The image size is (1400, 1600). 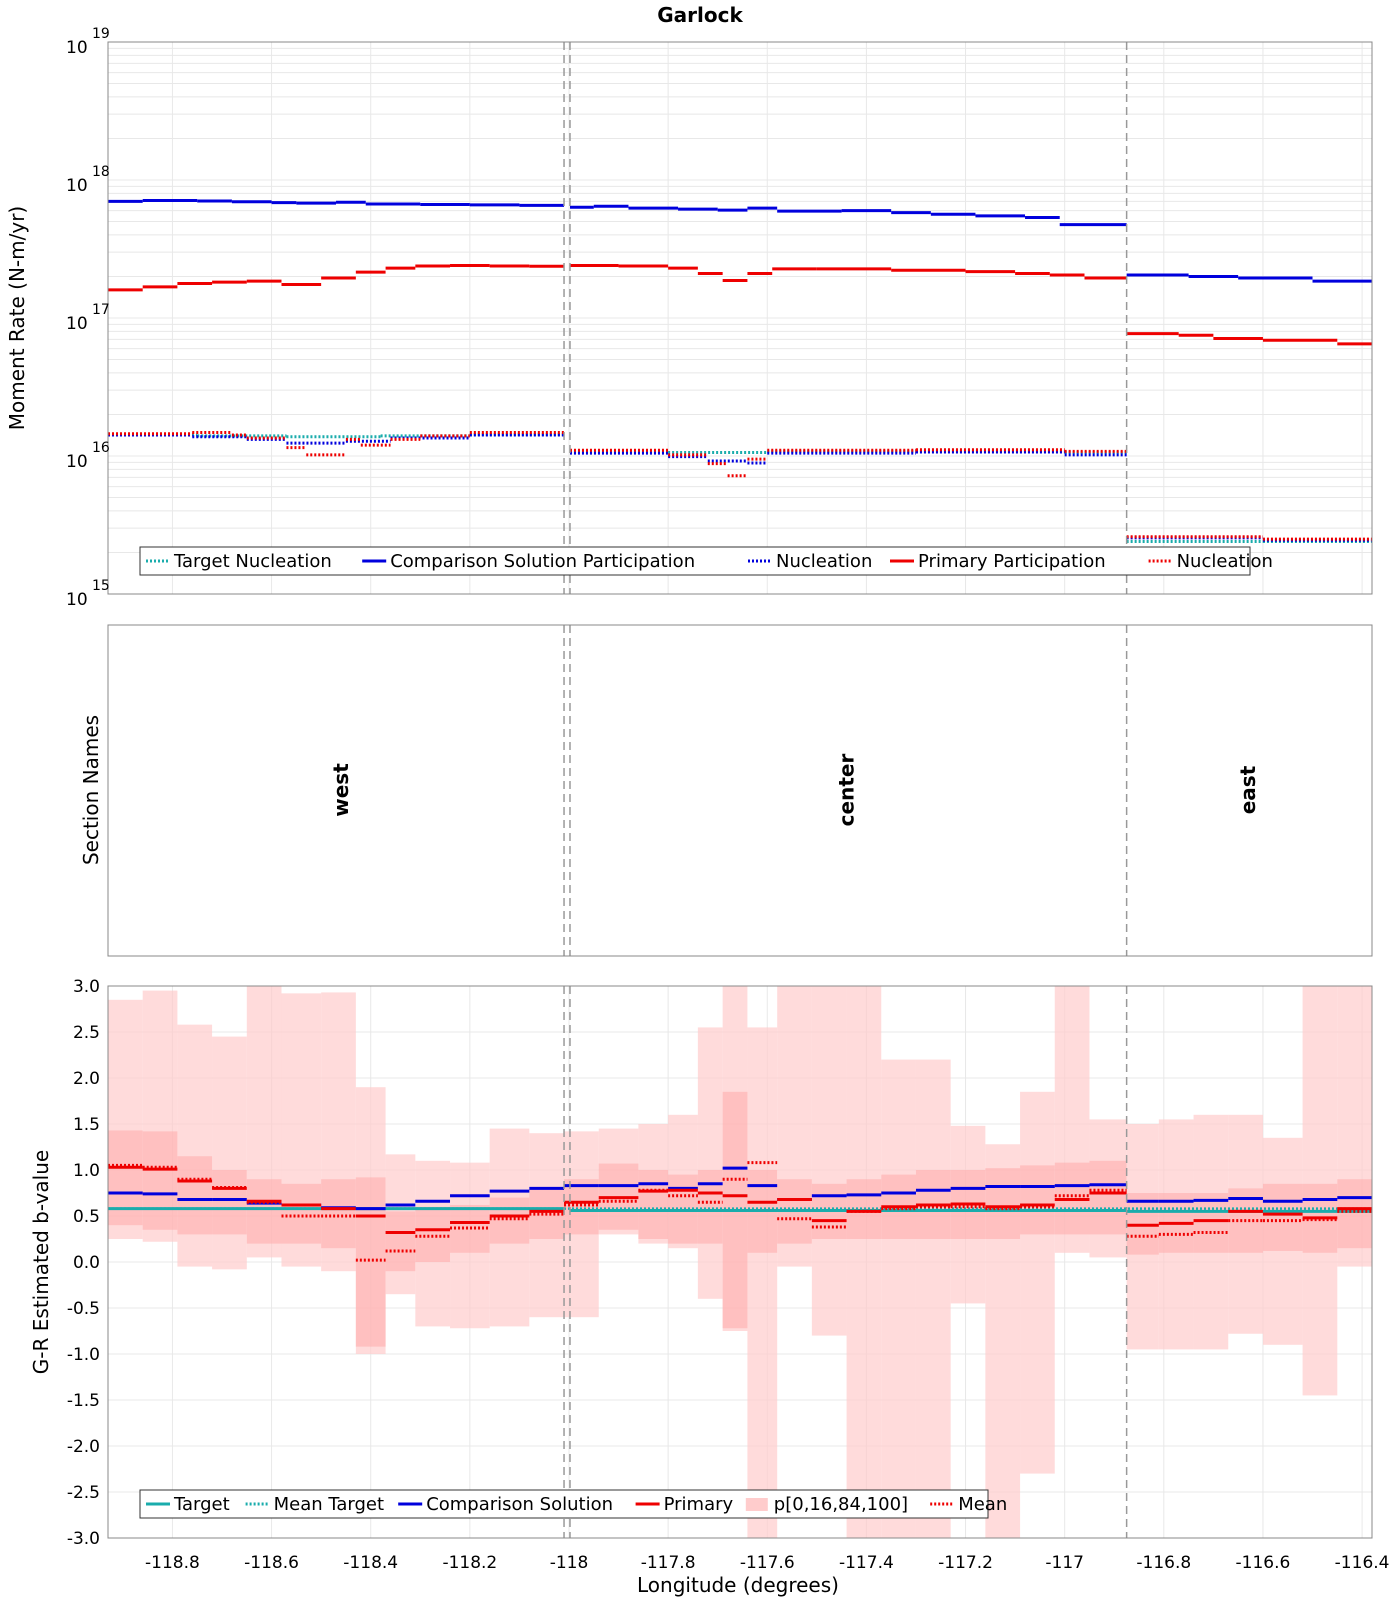 What do you see at coordinates (370, 1563) in the screenshot?
I see `x-tick-label: -118.4` at bounding box center [370, 1563].